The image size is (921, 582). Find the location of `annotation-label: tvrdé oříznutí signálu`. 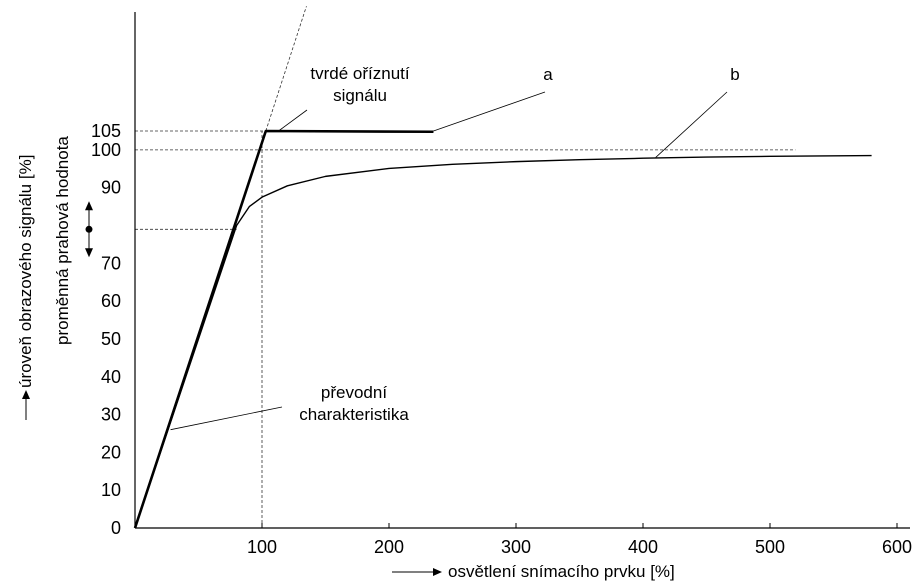

annotation-label: tvrdé oříznutí signálu is located at coordinates (359, 84).